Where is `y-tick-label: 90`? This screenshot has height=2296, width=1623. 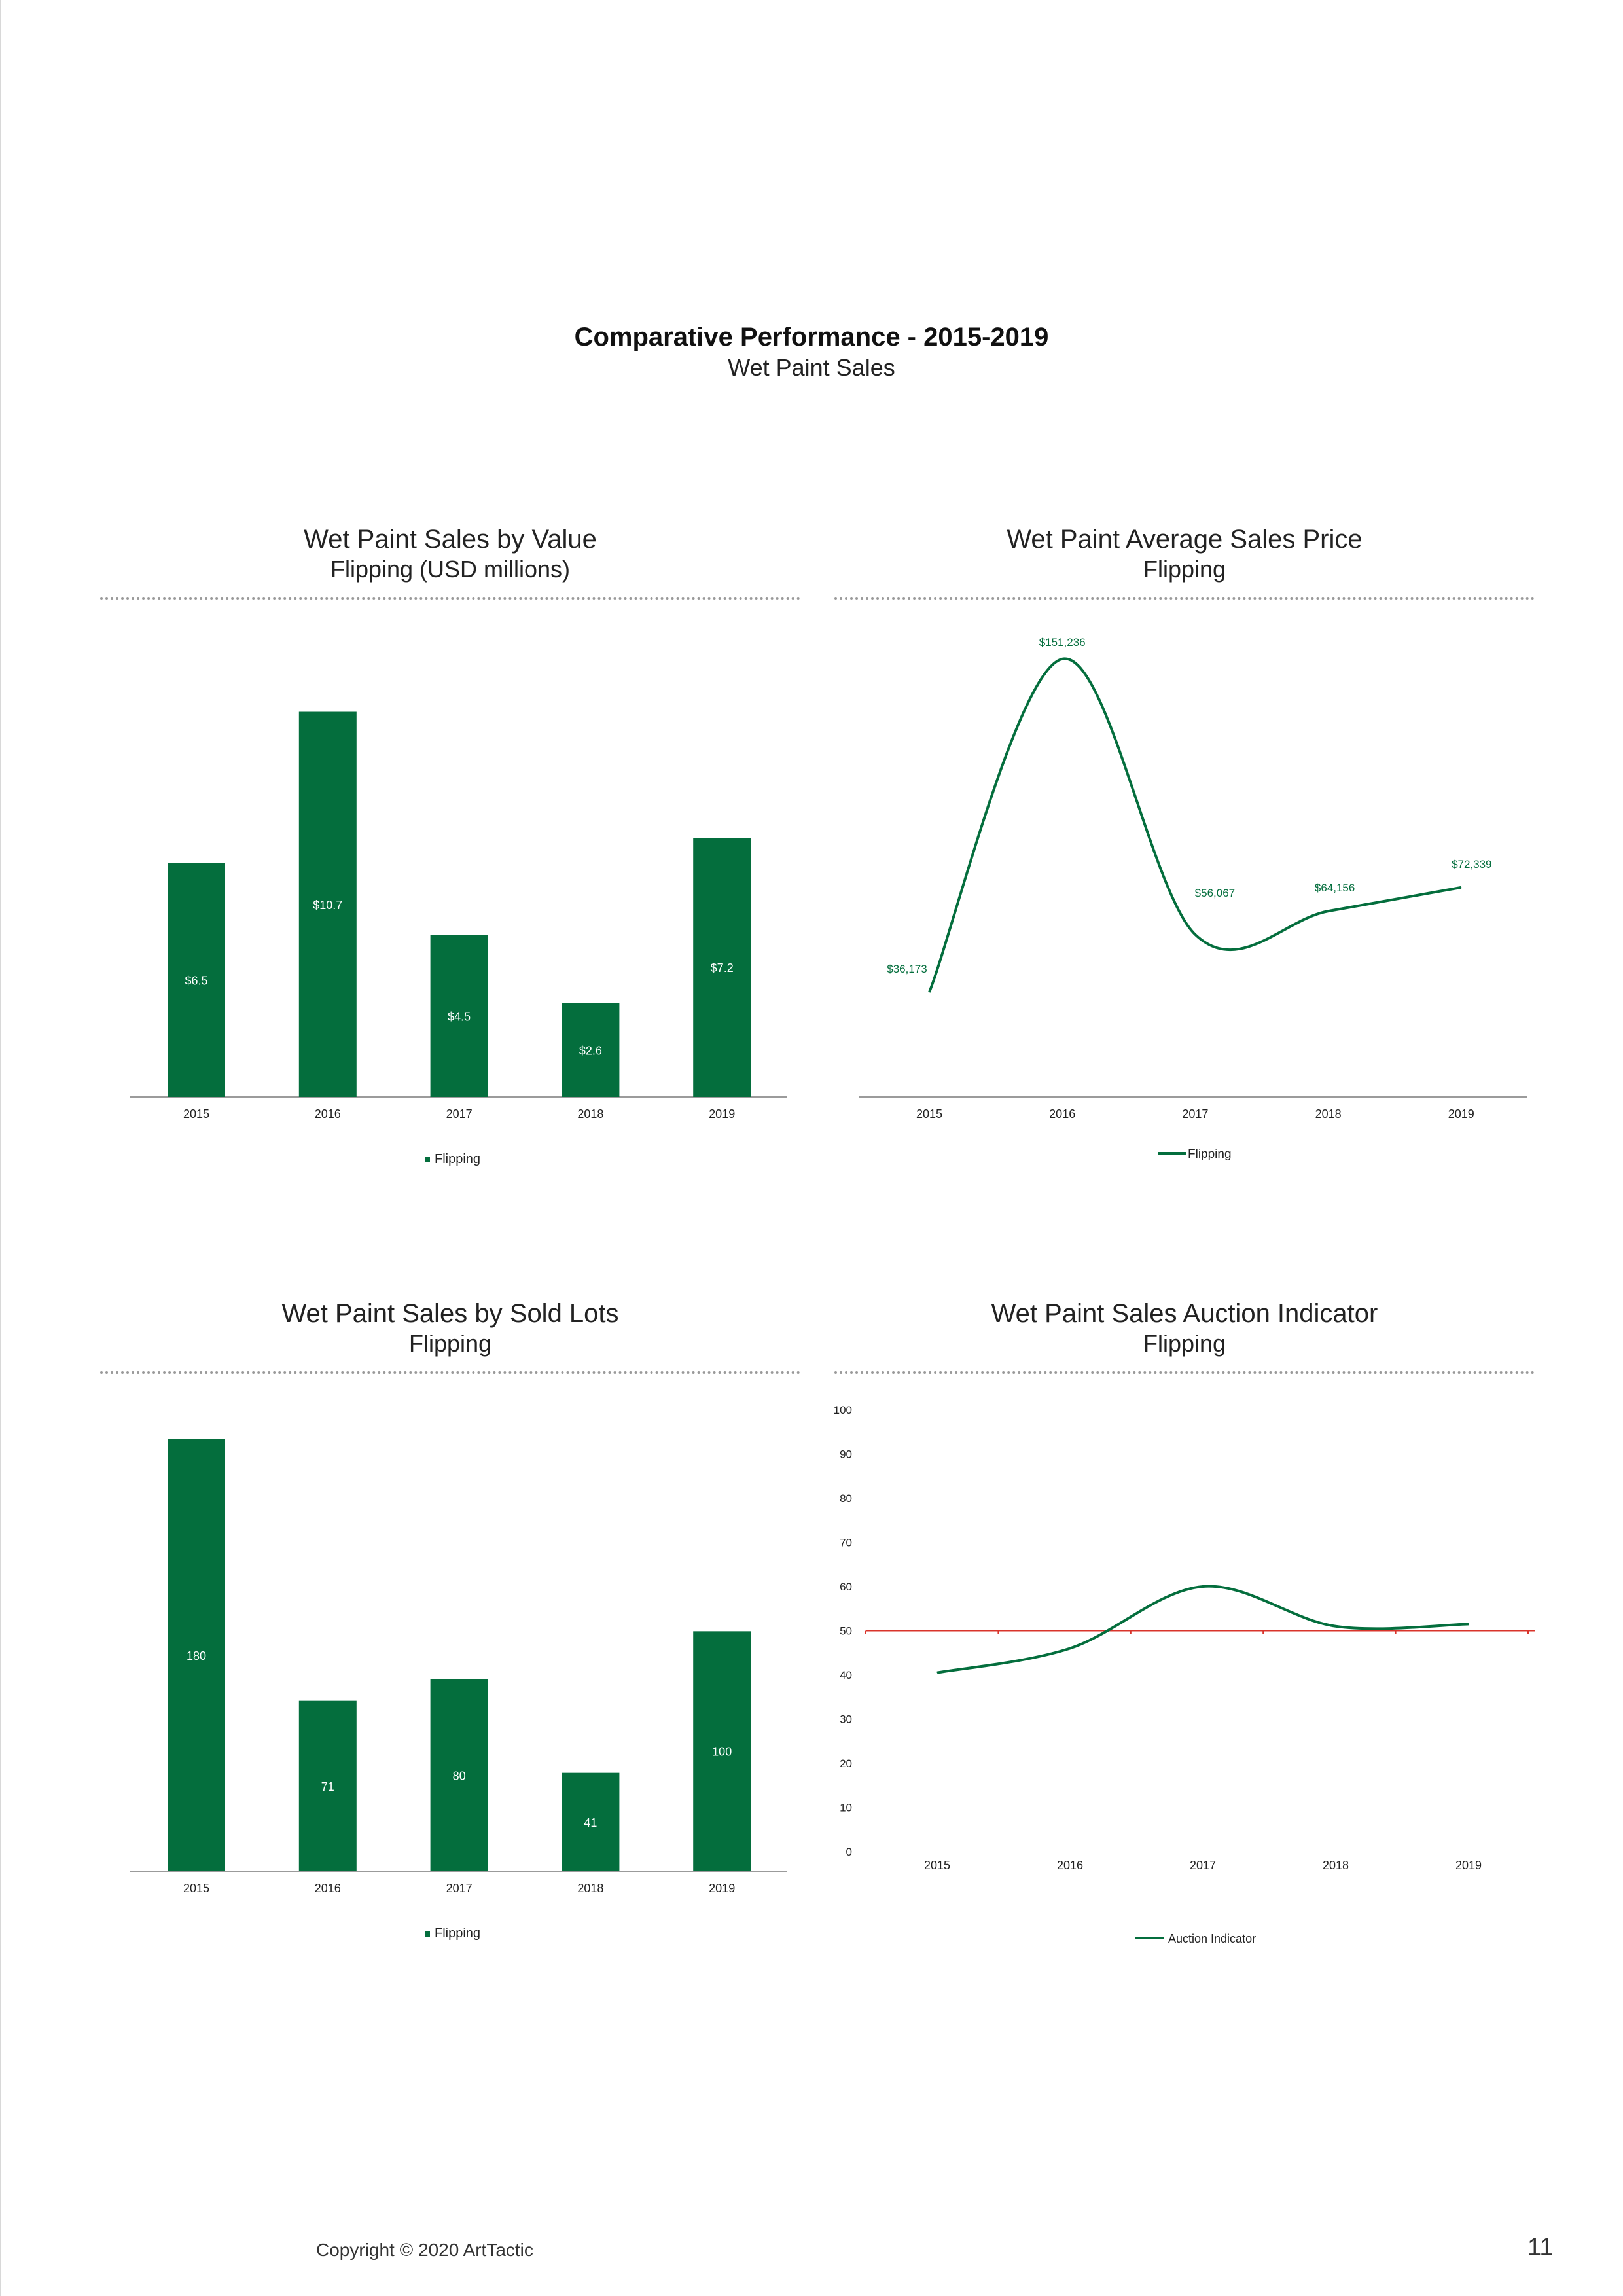 y-tick-label: 90 is located at coordinates (846, 1454).